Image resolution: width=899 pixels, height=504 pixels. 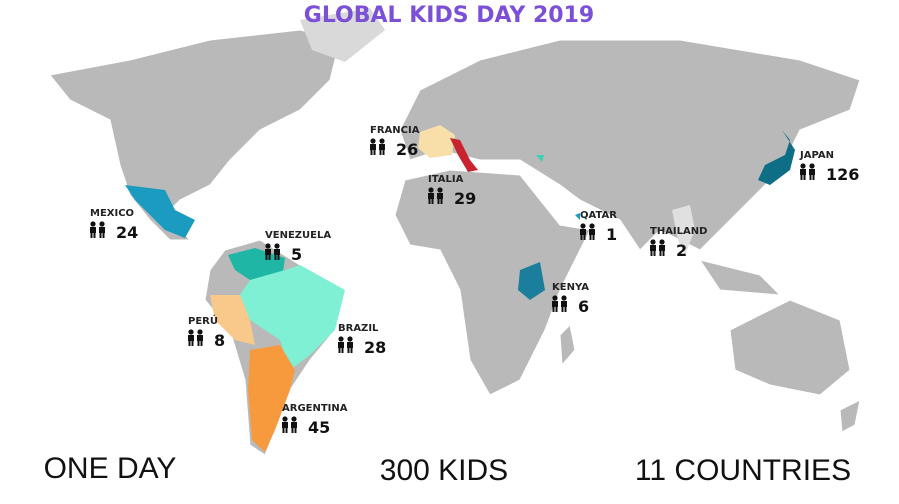 I want to click on kid-count: 2, so click(x=681, y=250).